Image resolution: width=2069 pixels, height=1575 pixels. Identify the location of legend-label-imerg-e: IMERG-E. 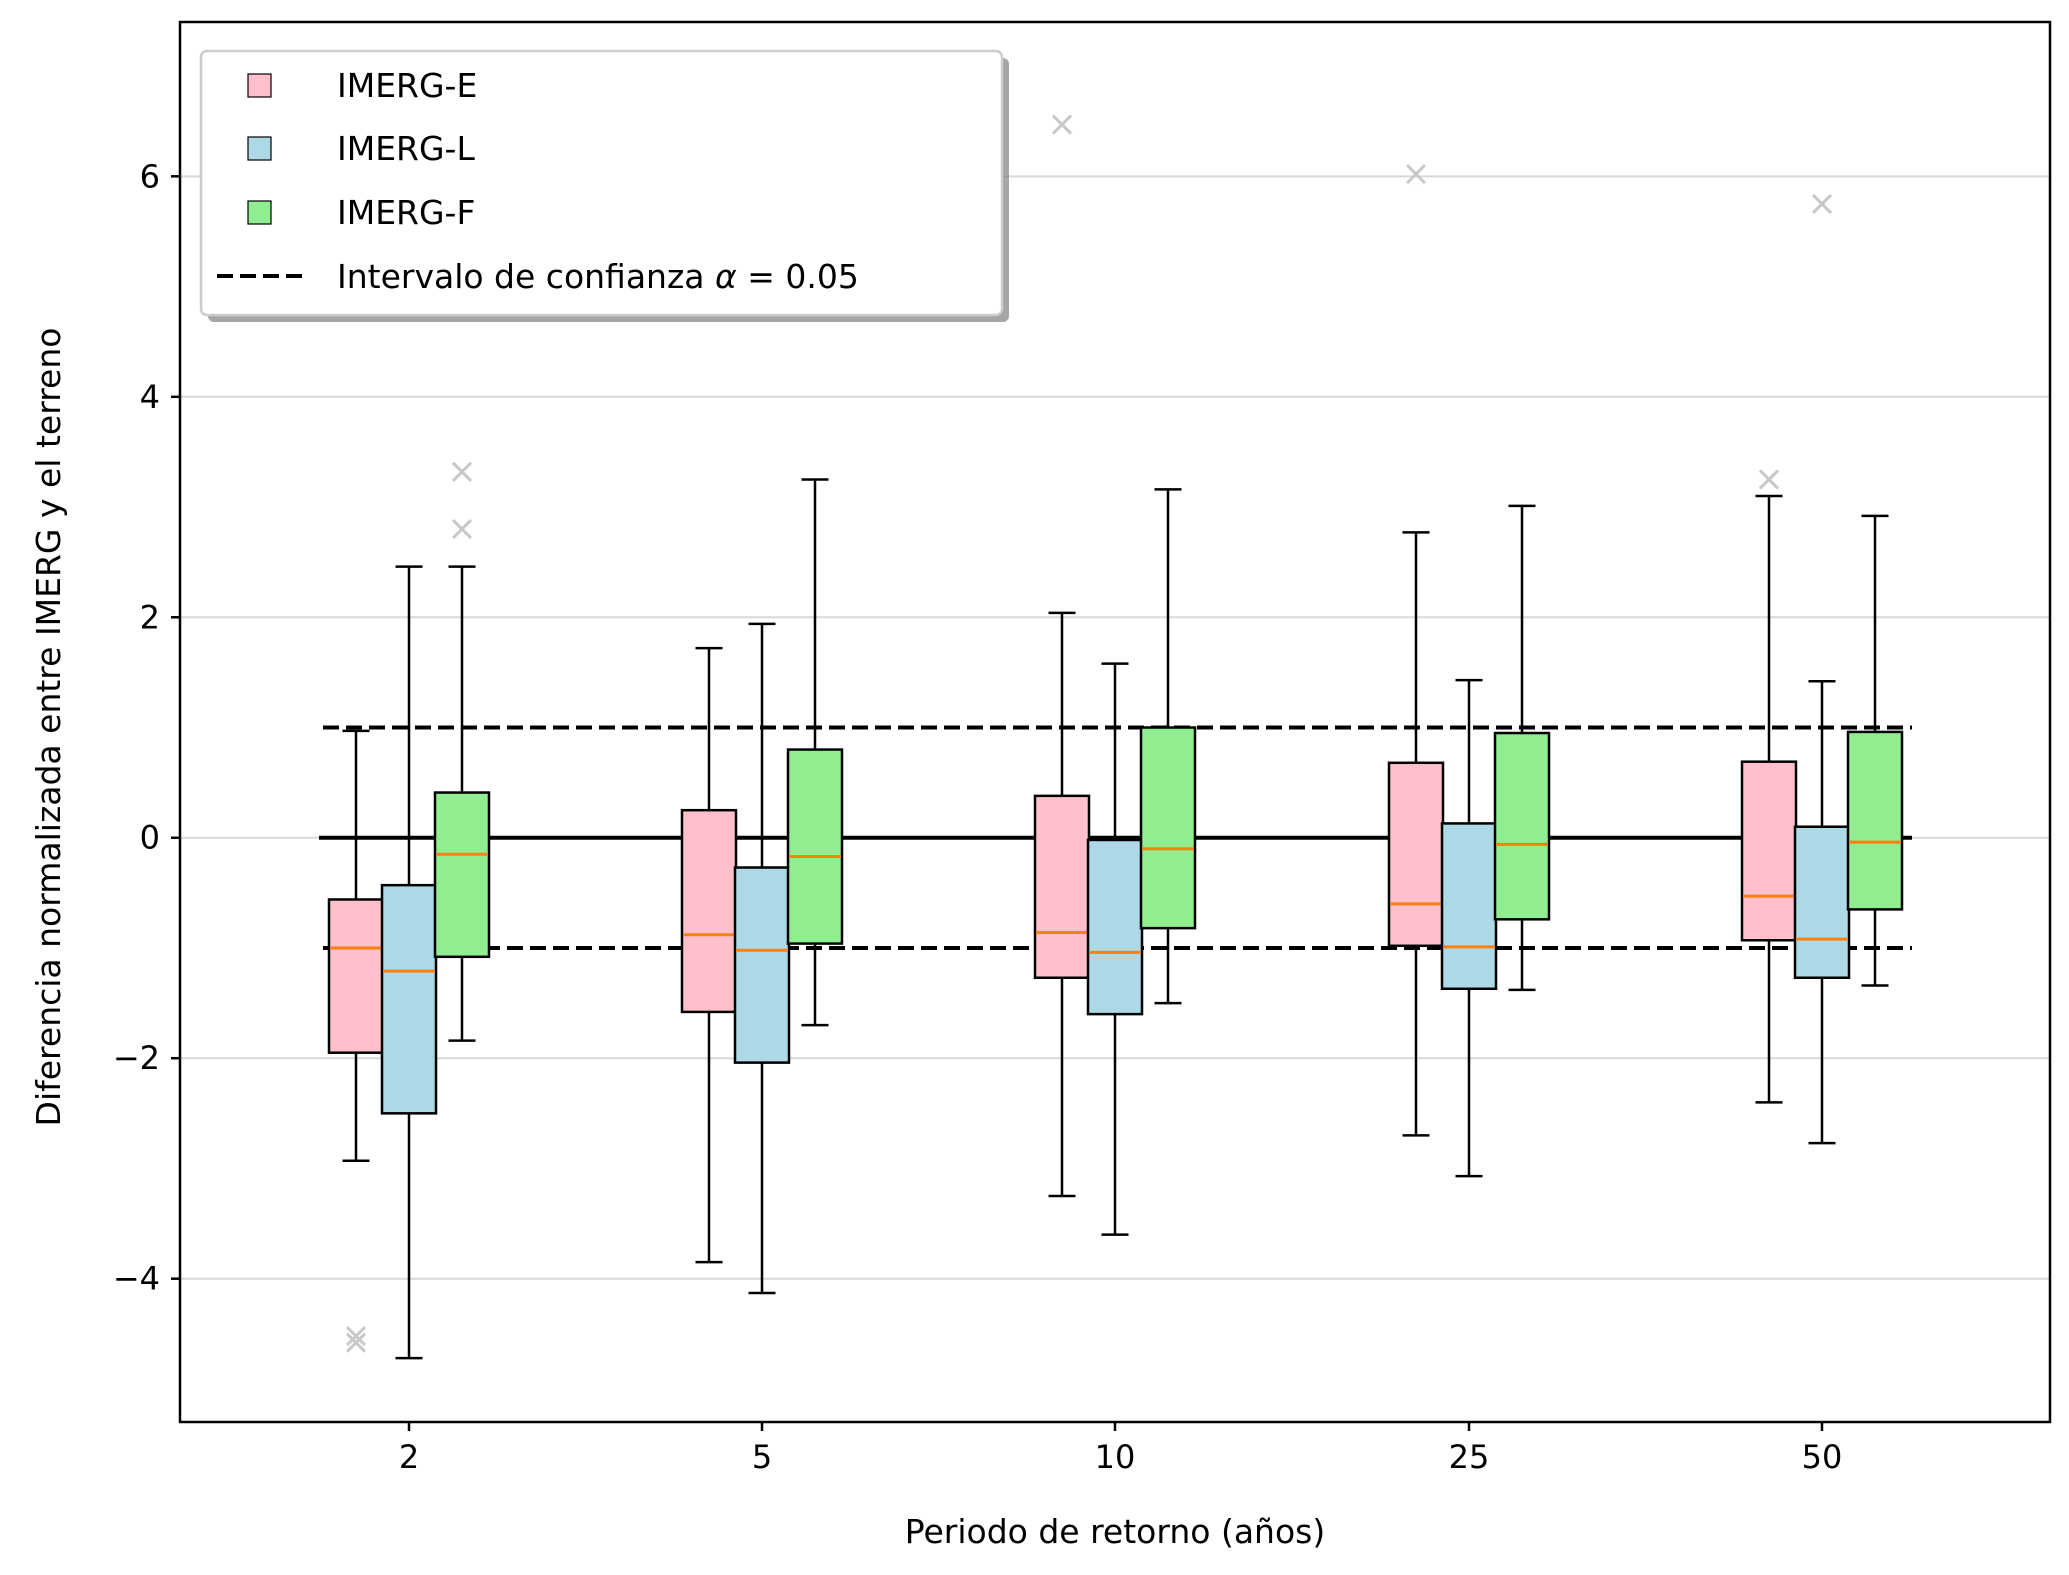
(407, 85).